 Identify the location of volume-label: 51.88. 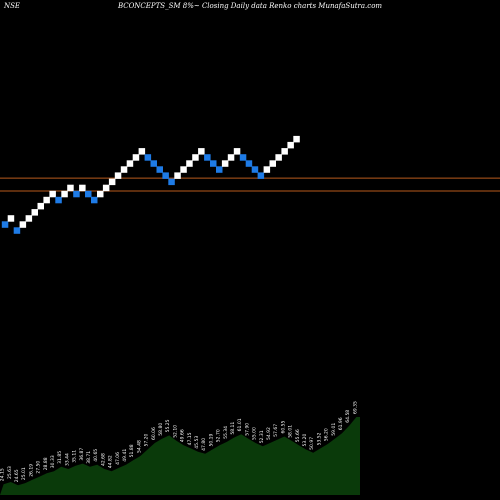
(132, 450).